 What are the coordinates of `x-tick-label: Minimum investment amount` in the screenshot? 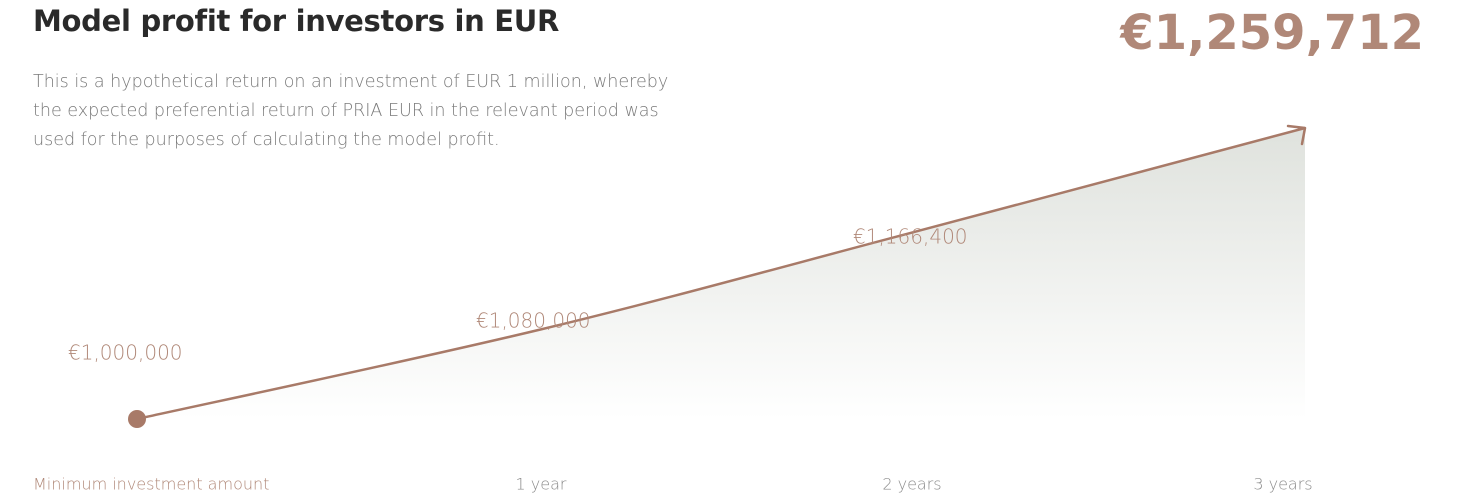 It's located at (151, 484).